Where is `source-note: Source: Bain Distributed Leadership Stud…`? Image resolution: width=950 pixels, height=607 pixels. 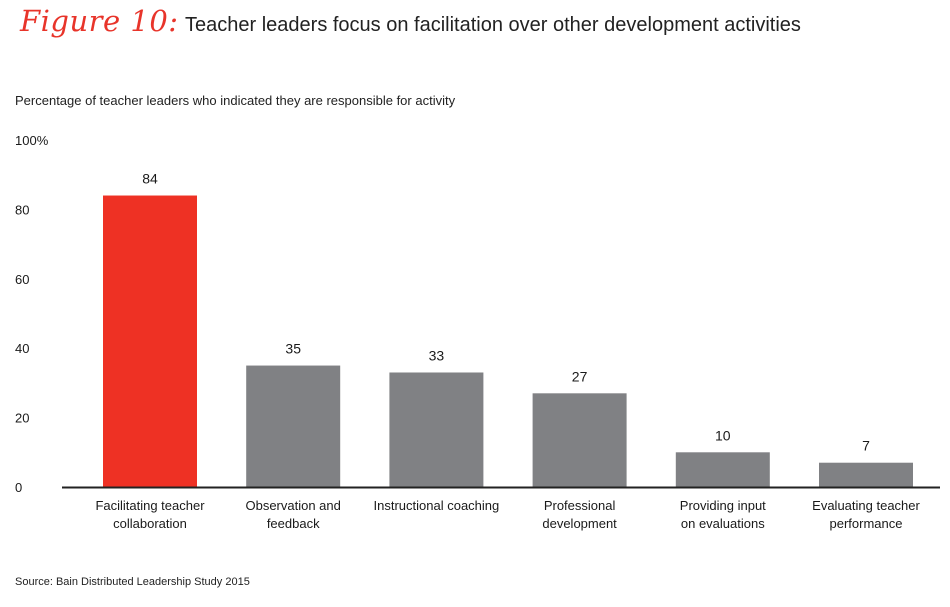
source-note: Source: Bain Distributed Leadership Stud… is located at coordinates (132, 582).